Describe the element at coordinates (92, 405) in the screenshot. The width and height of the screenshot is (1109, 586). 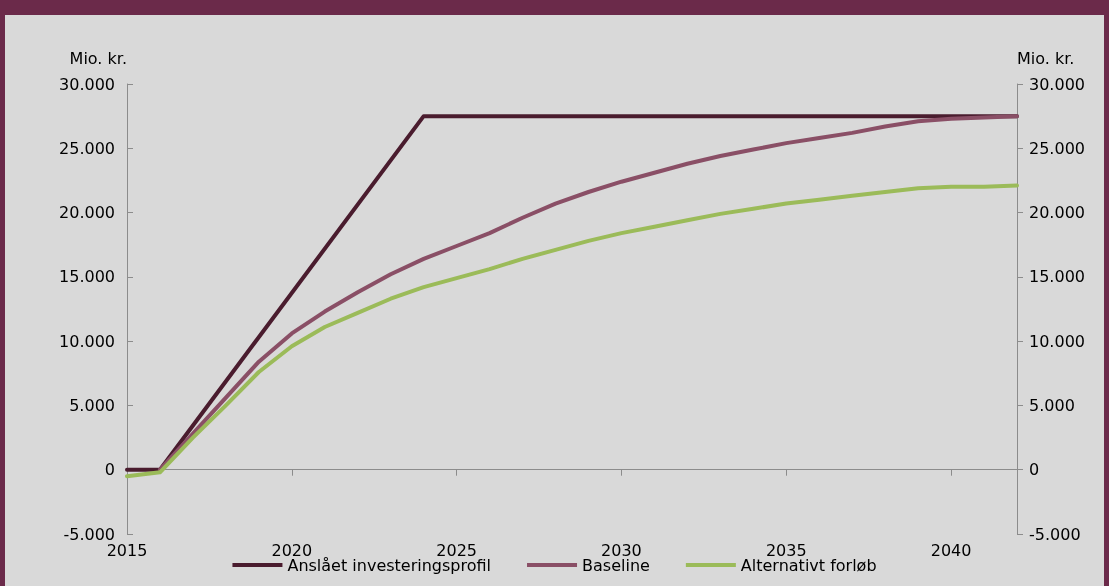
I see `y-tick-label: 5.000` at that location.